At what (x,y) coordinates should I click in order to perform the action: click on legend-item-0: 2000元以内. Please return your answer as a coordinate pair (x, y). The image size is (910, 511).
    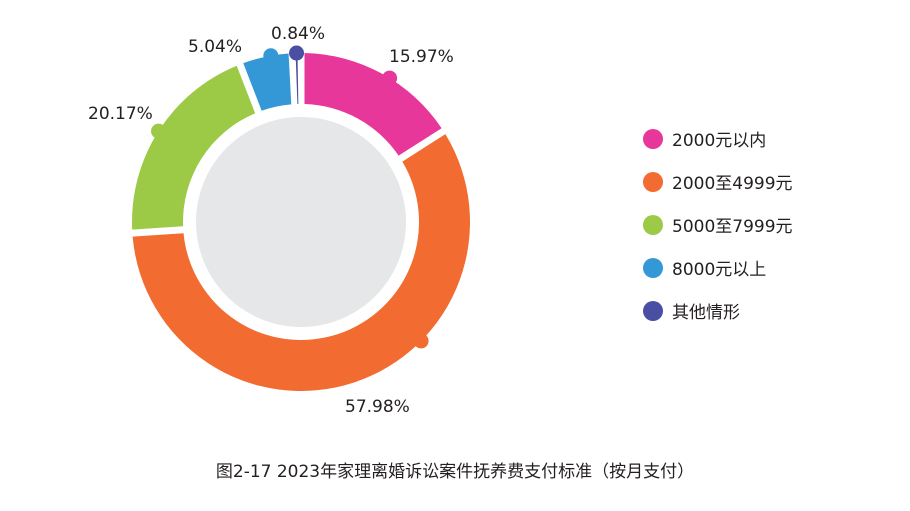
    Looking at the image, I should click on (718, 139).